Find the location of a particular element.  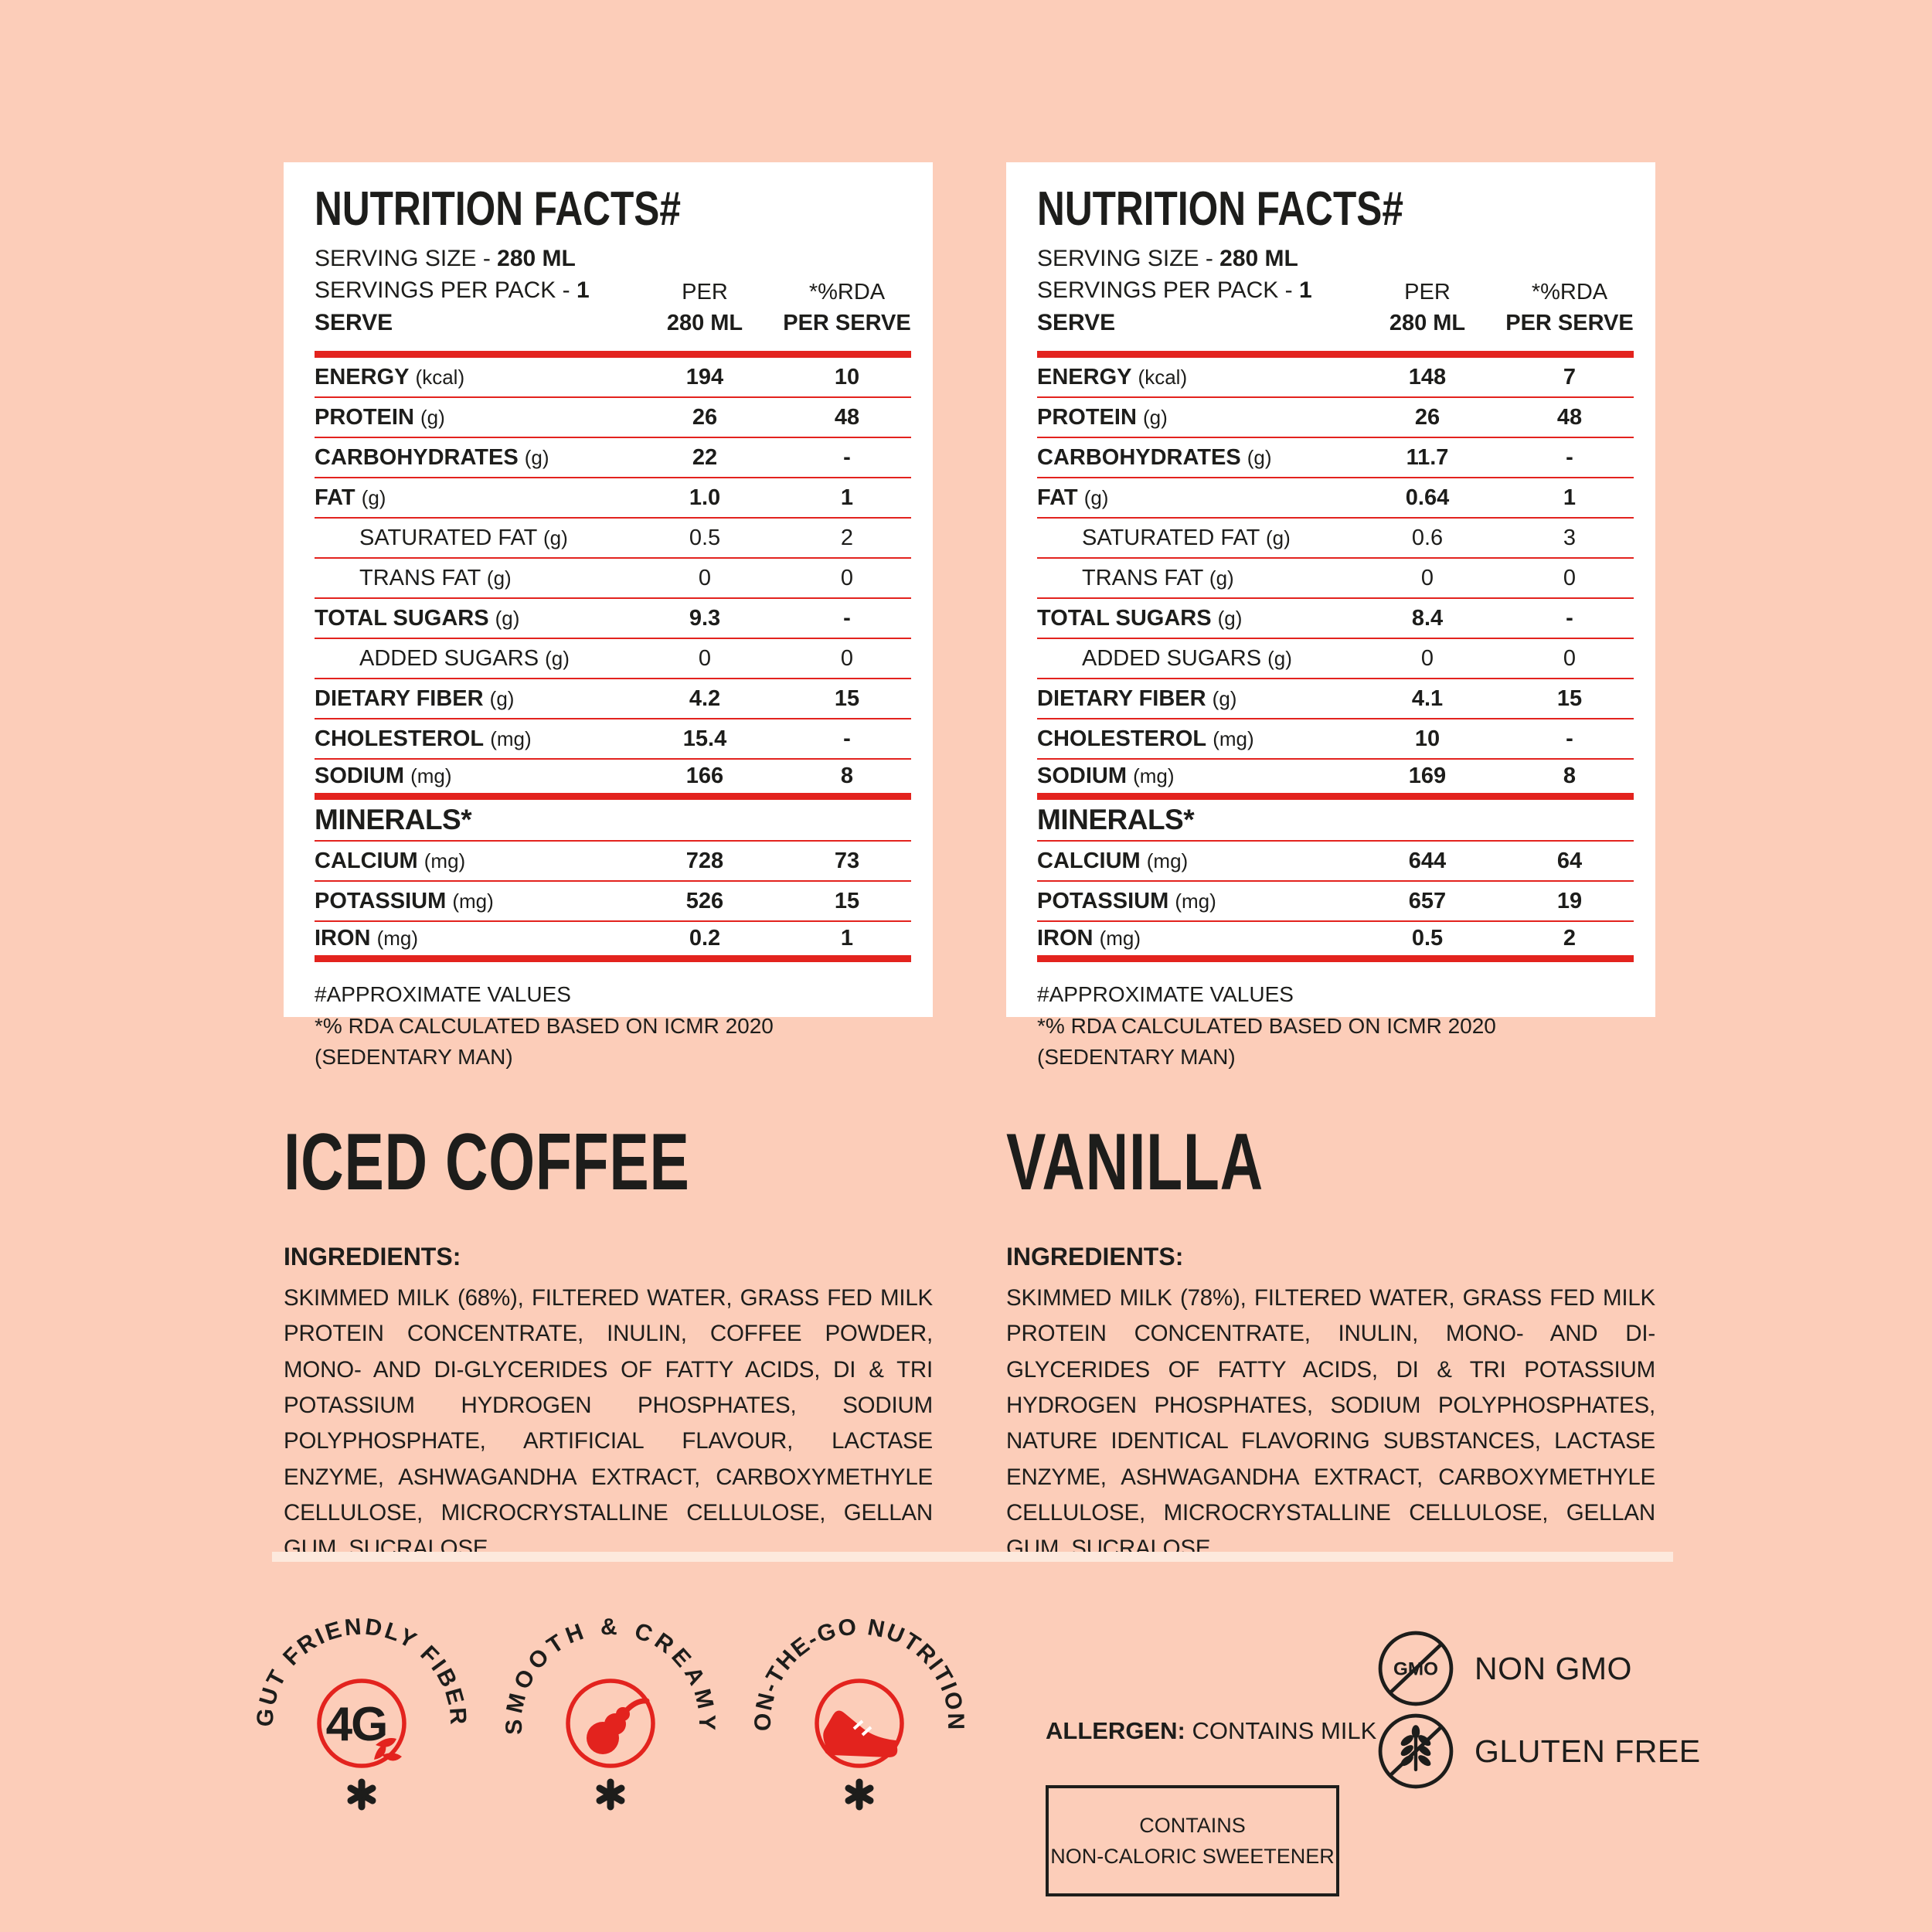

badge-ring is located at coordinates (362, 1724).